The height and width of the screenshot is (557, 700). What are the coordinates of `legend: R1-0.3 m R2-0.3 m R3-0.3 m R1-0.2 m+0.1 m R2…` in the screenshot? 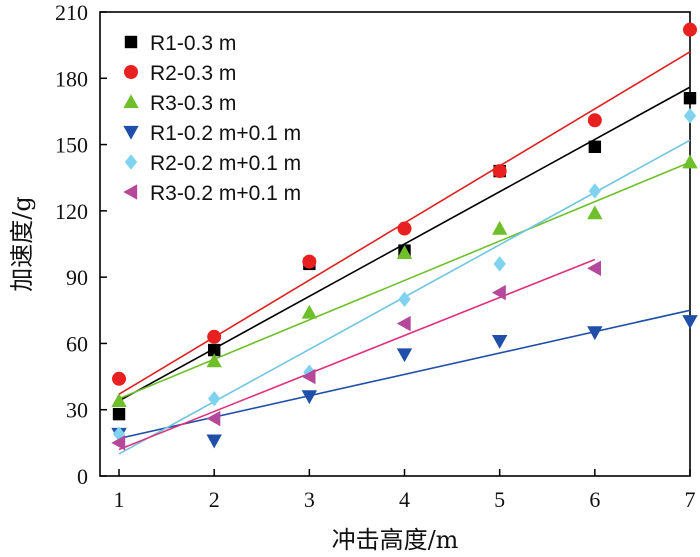 It's located at (212, 118).